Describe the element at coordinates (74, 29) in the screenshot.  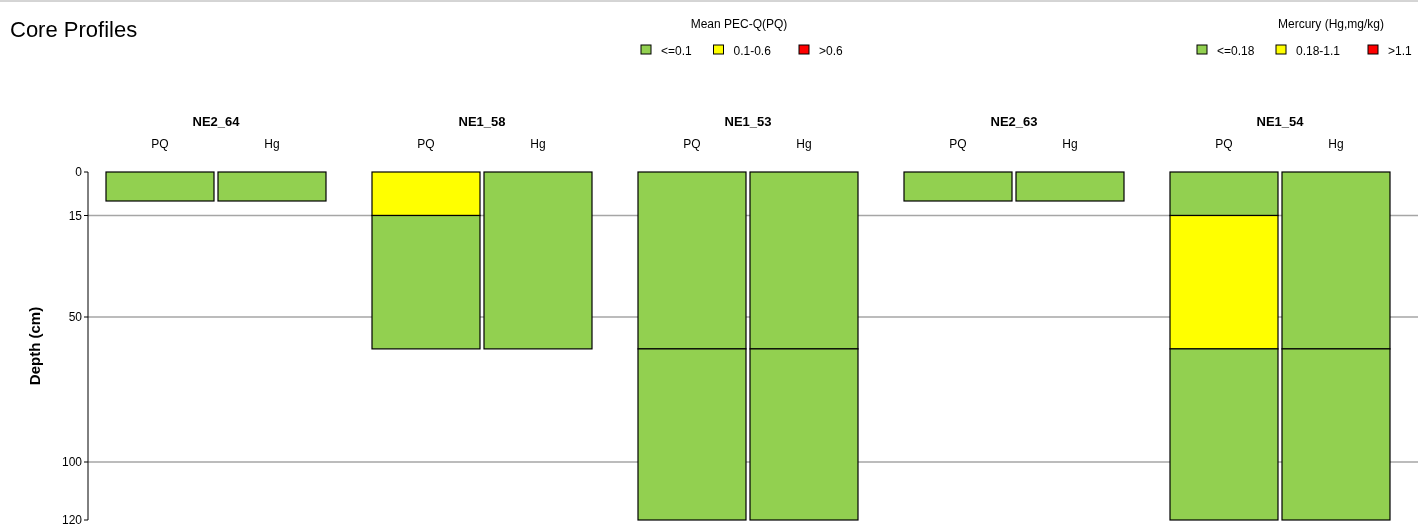
I see `chart-title: Core Profiles` at that location.